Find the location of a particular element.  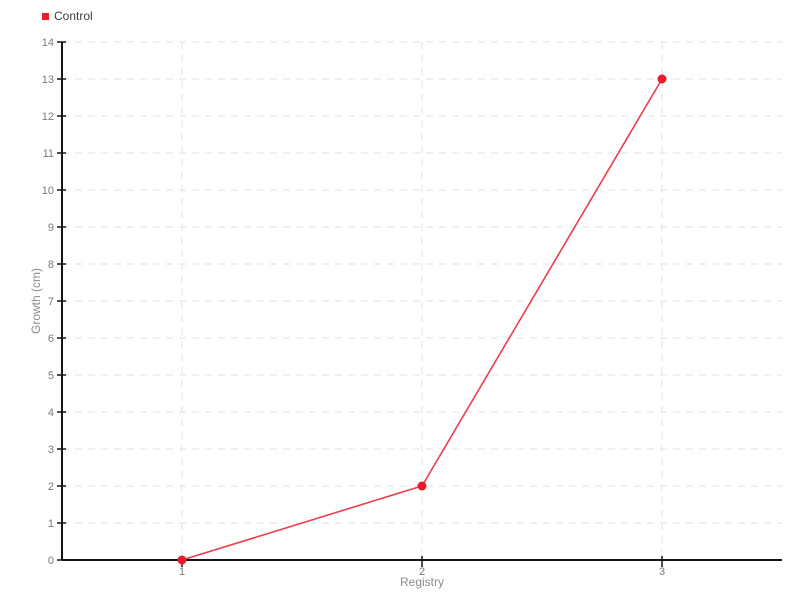

y-tick-label: 8 is located at coordinates (51, 265).